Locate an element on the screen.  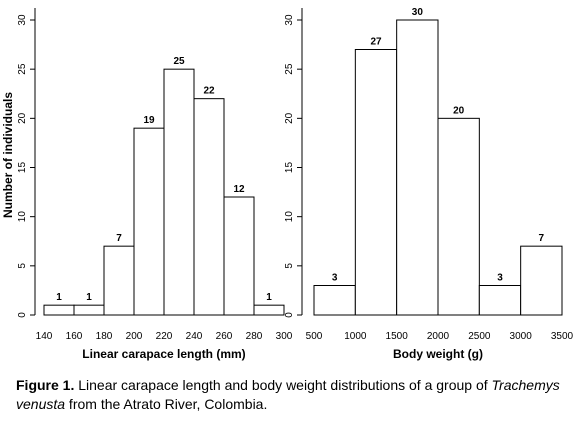
length-x-tick-label: 140 is located at coordinates (44, 336).